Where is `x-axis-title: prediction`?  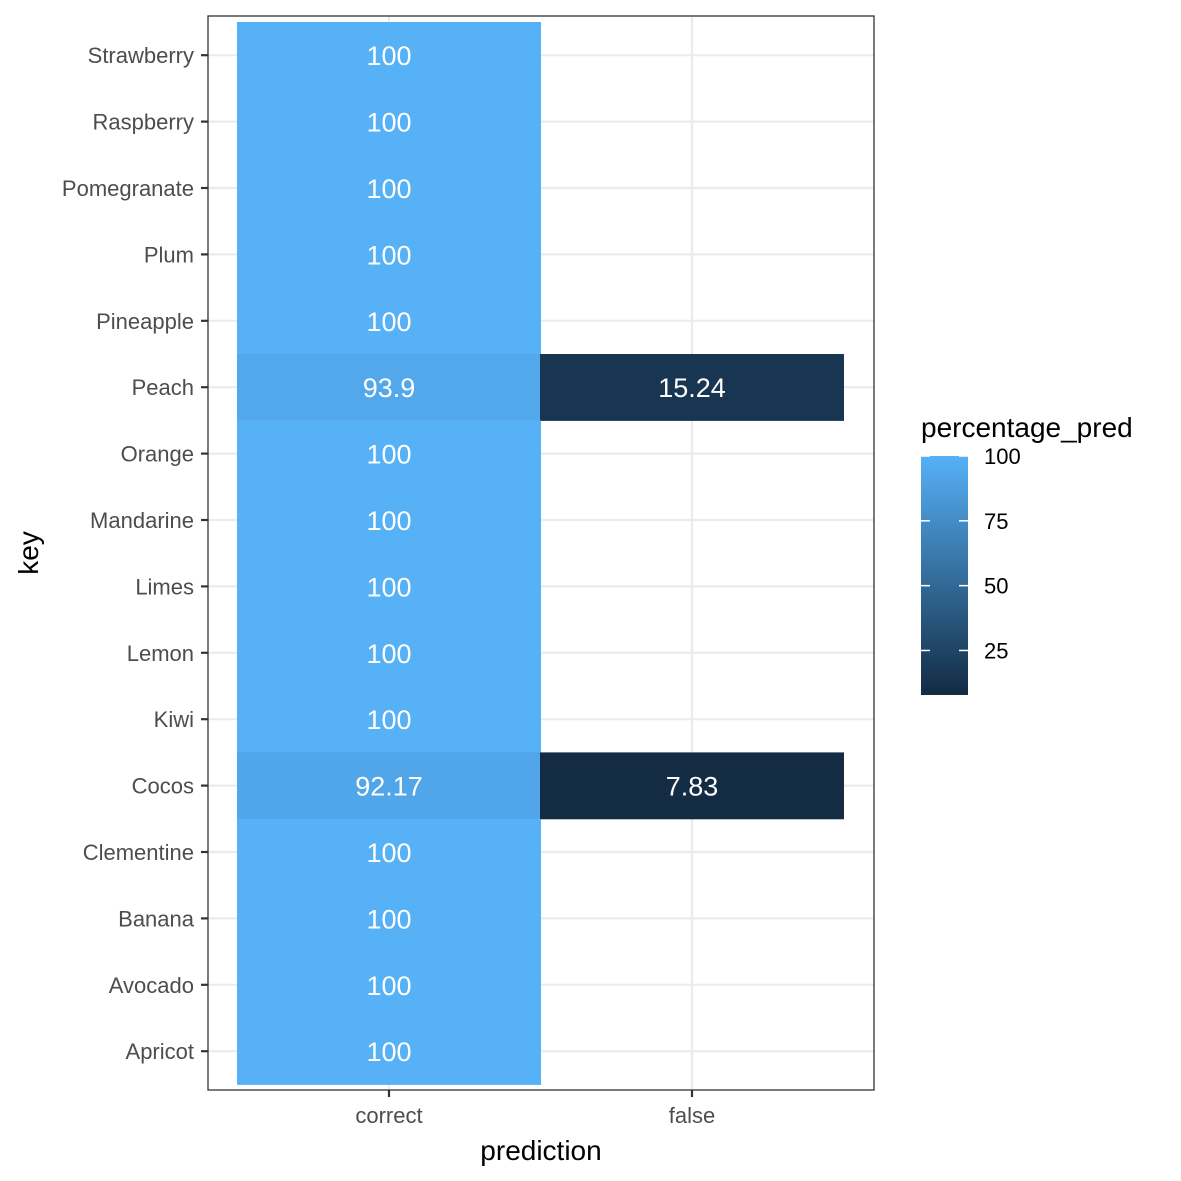
x-axis-title: prediction is located at coordinates (540, 1150).